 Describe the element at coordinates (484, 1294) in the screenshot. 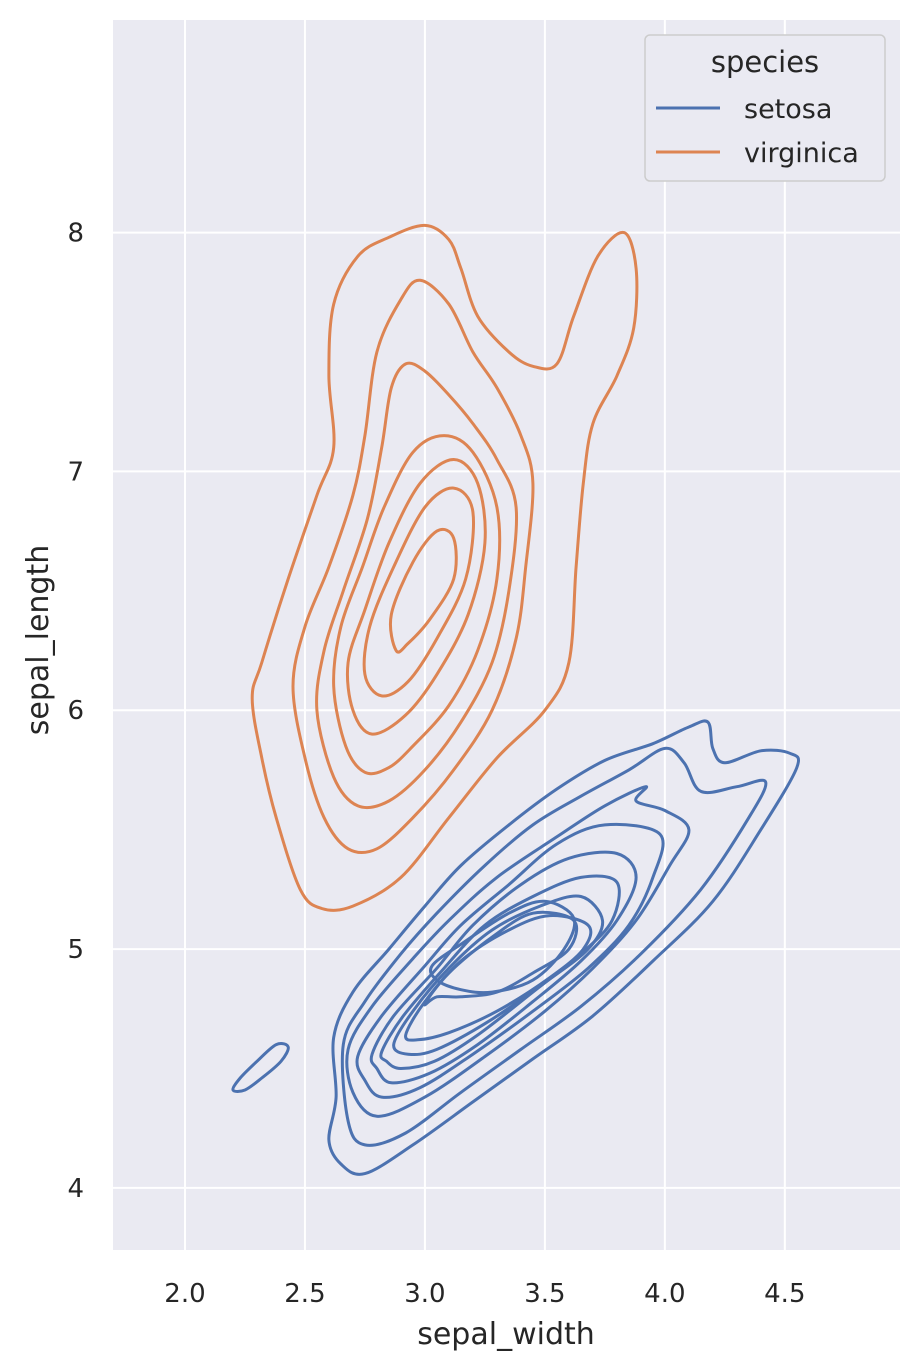

I see `x-tick-labels: 2.0 2.5 3.0 3.5 4.0 4.5` at that location.